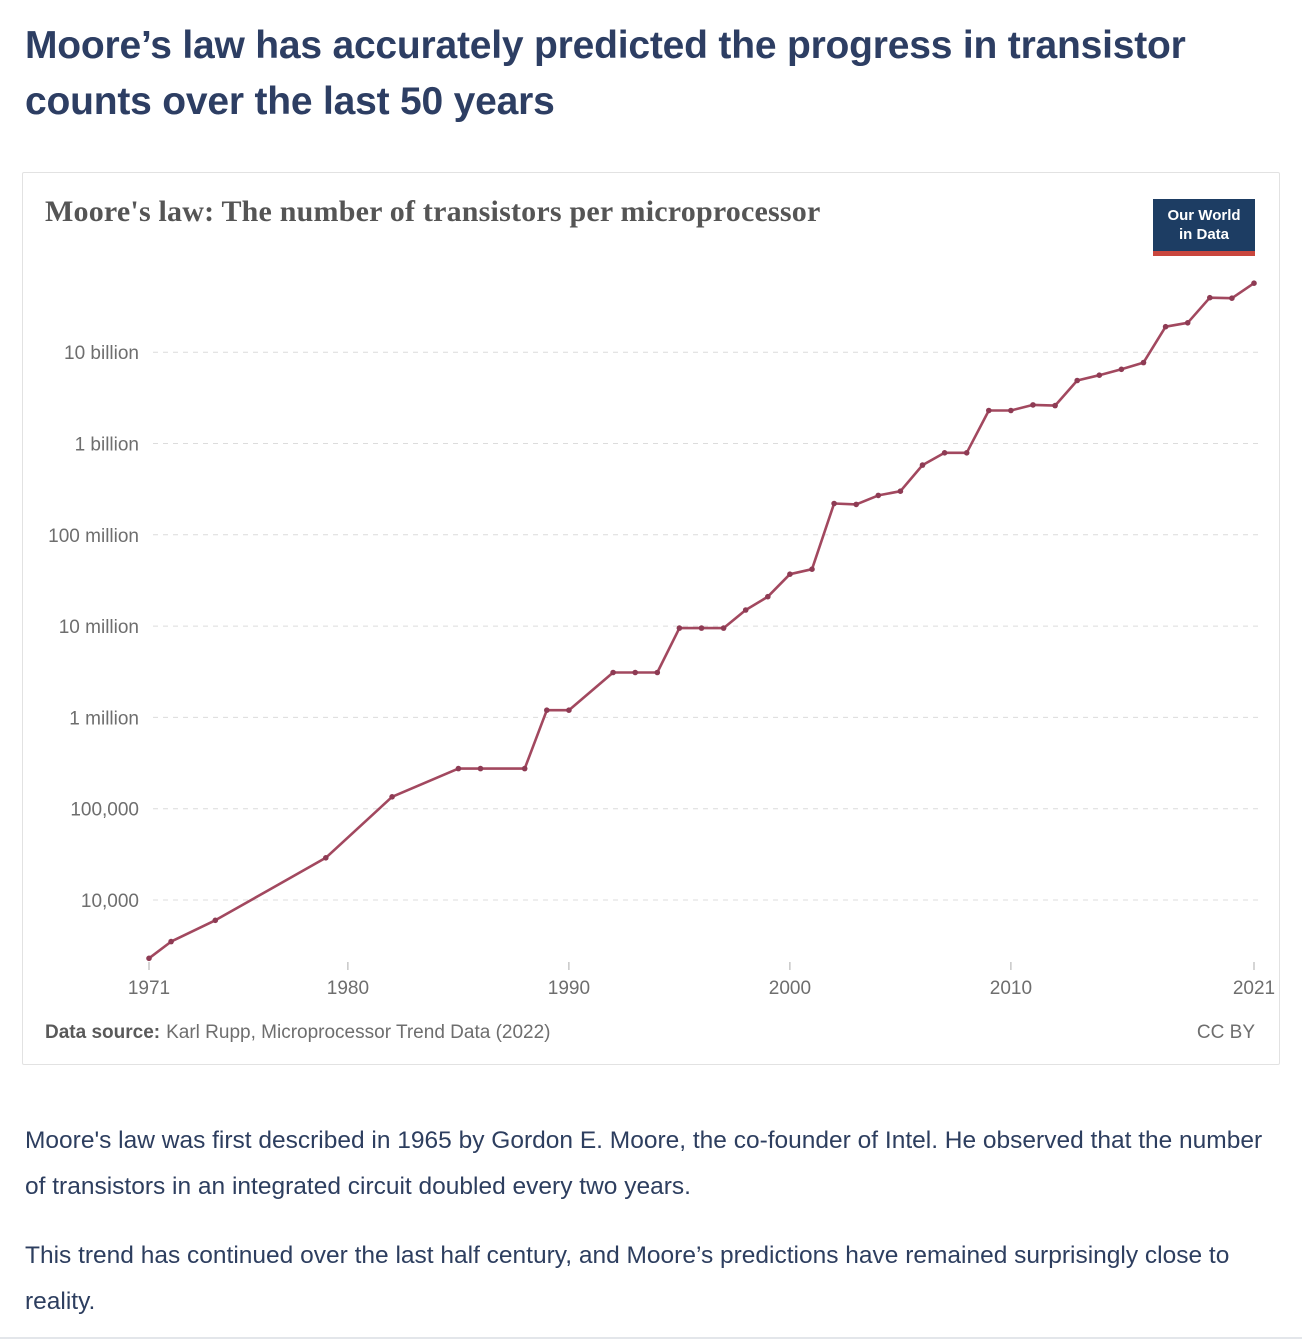 This screenshot has width=1302, height=1340. What do you see at coordinates (651, 1338) in the screenshot?
I see `bottom-divider` at bounding box center [651, 1338].